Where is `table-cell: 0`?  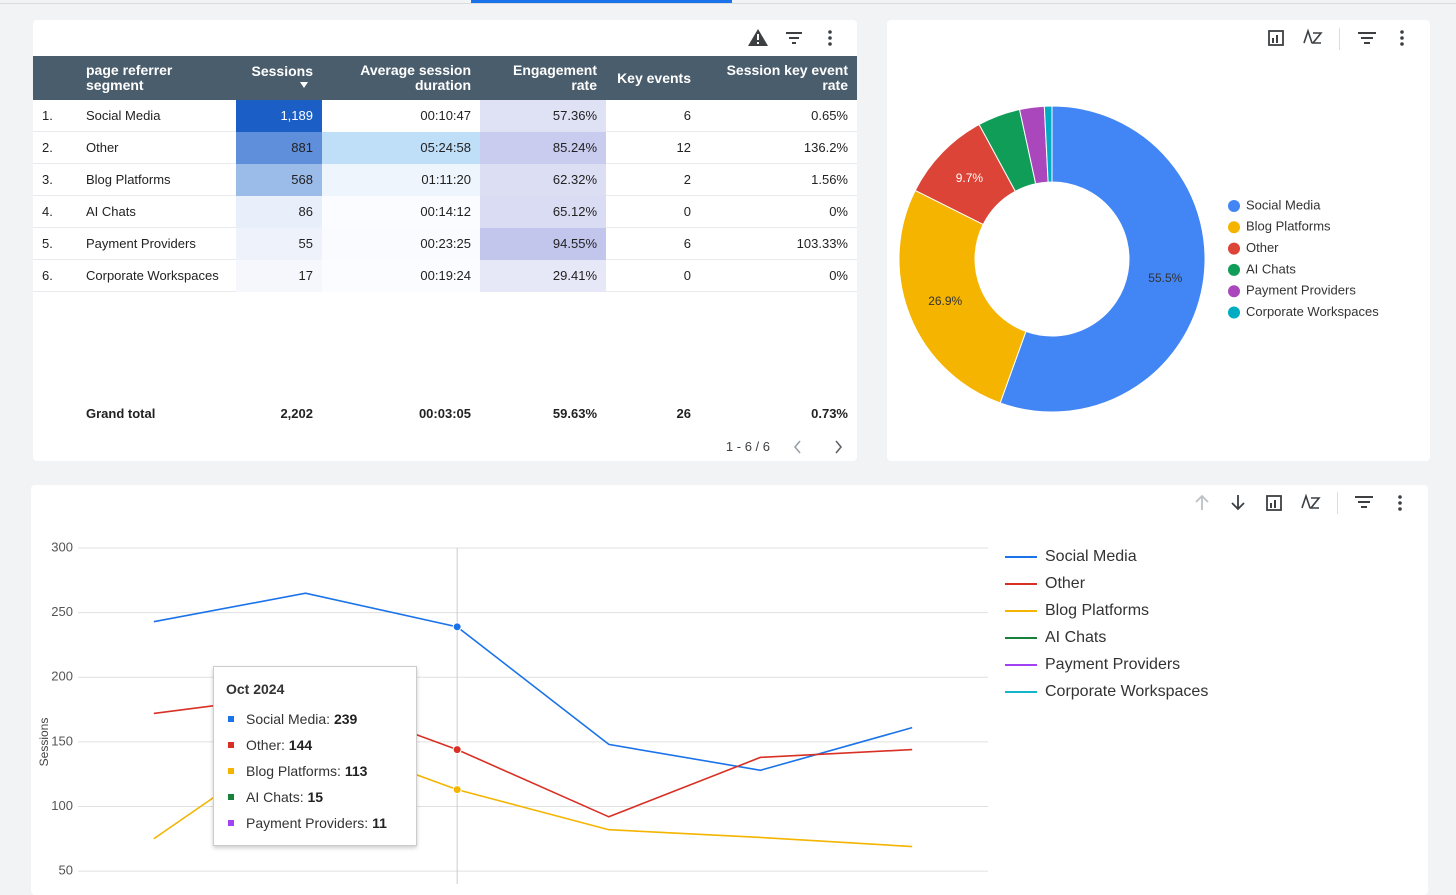 table-cell: 0 is located at coordinates (687, 211).